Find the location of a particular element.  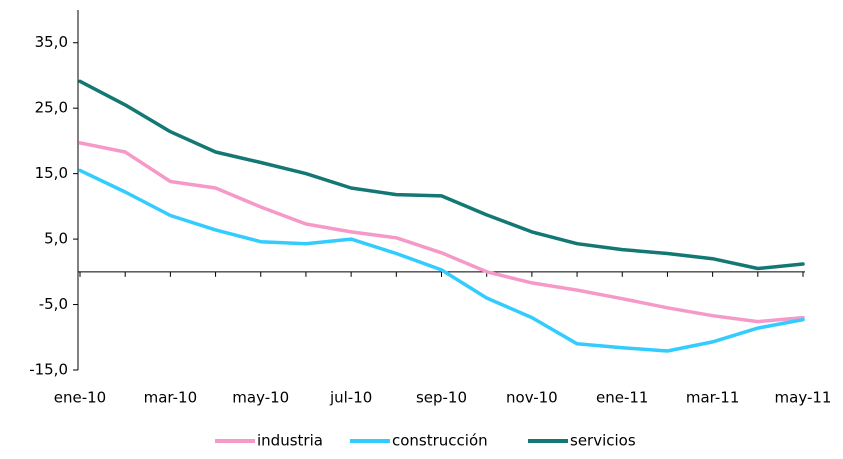

x-tick-label: nov-10 is located at coordinates (532, 398).